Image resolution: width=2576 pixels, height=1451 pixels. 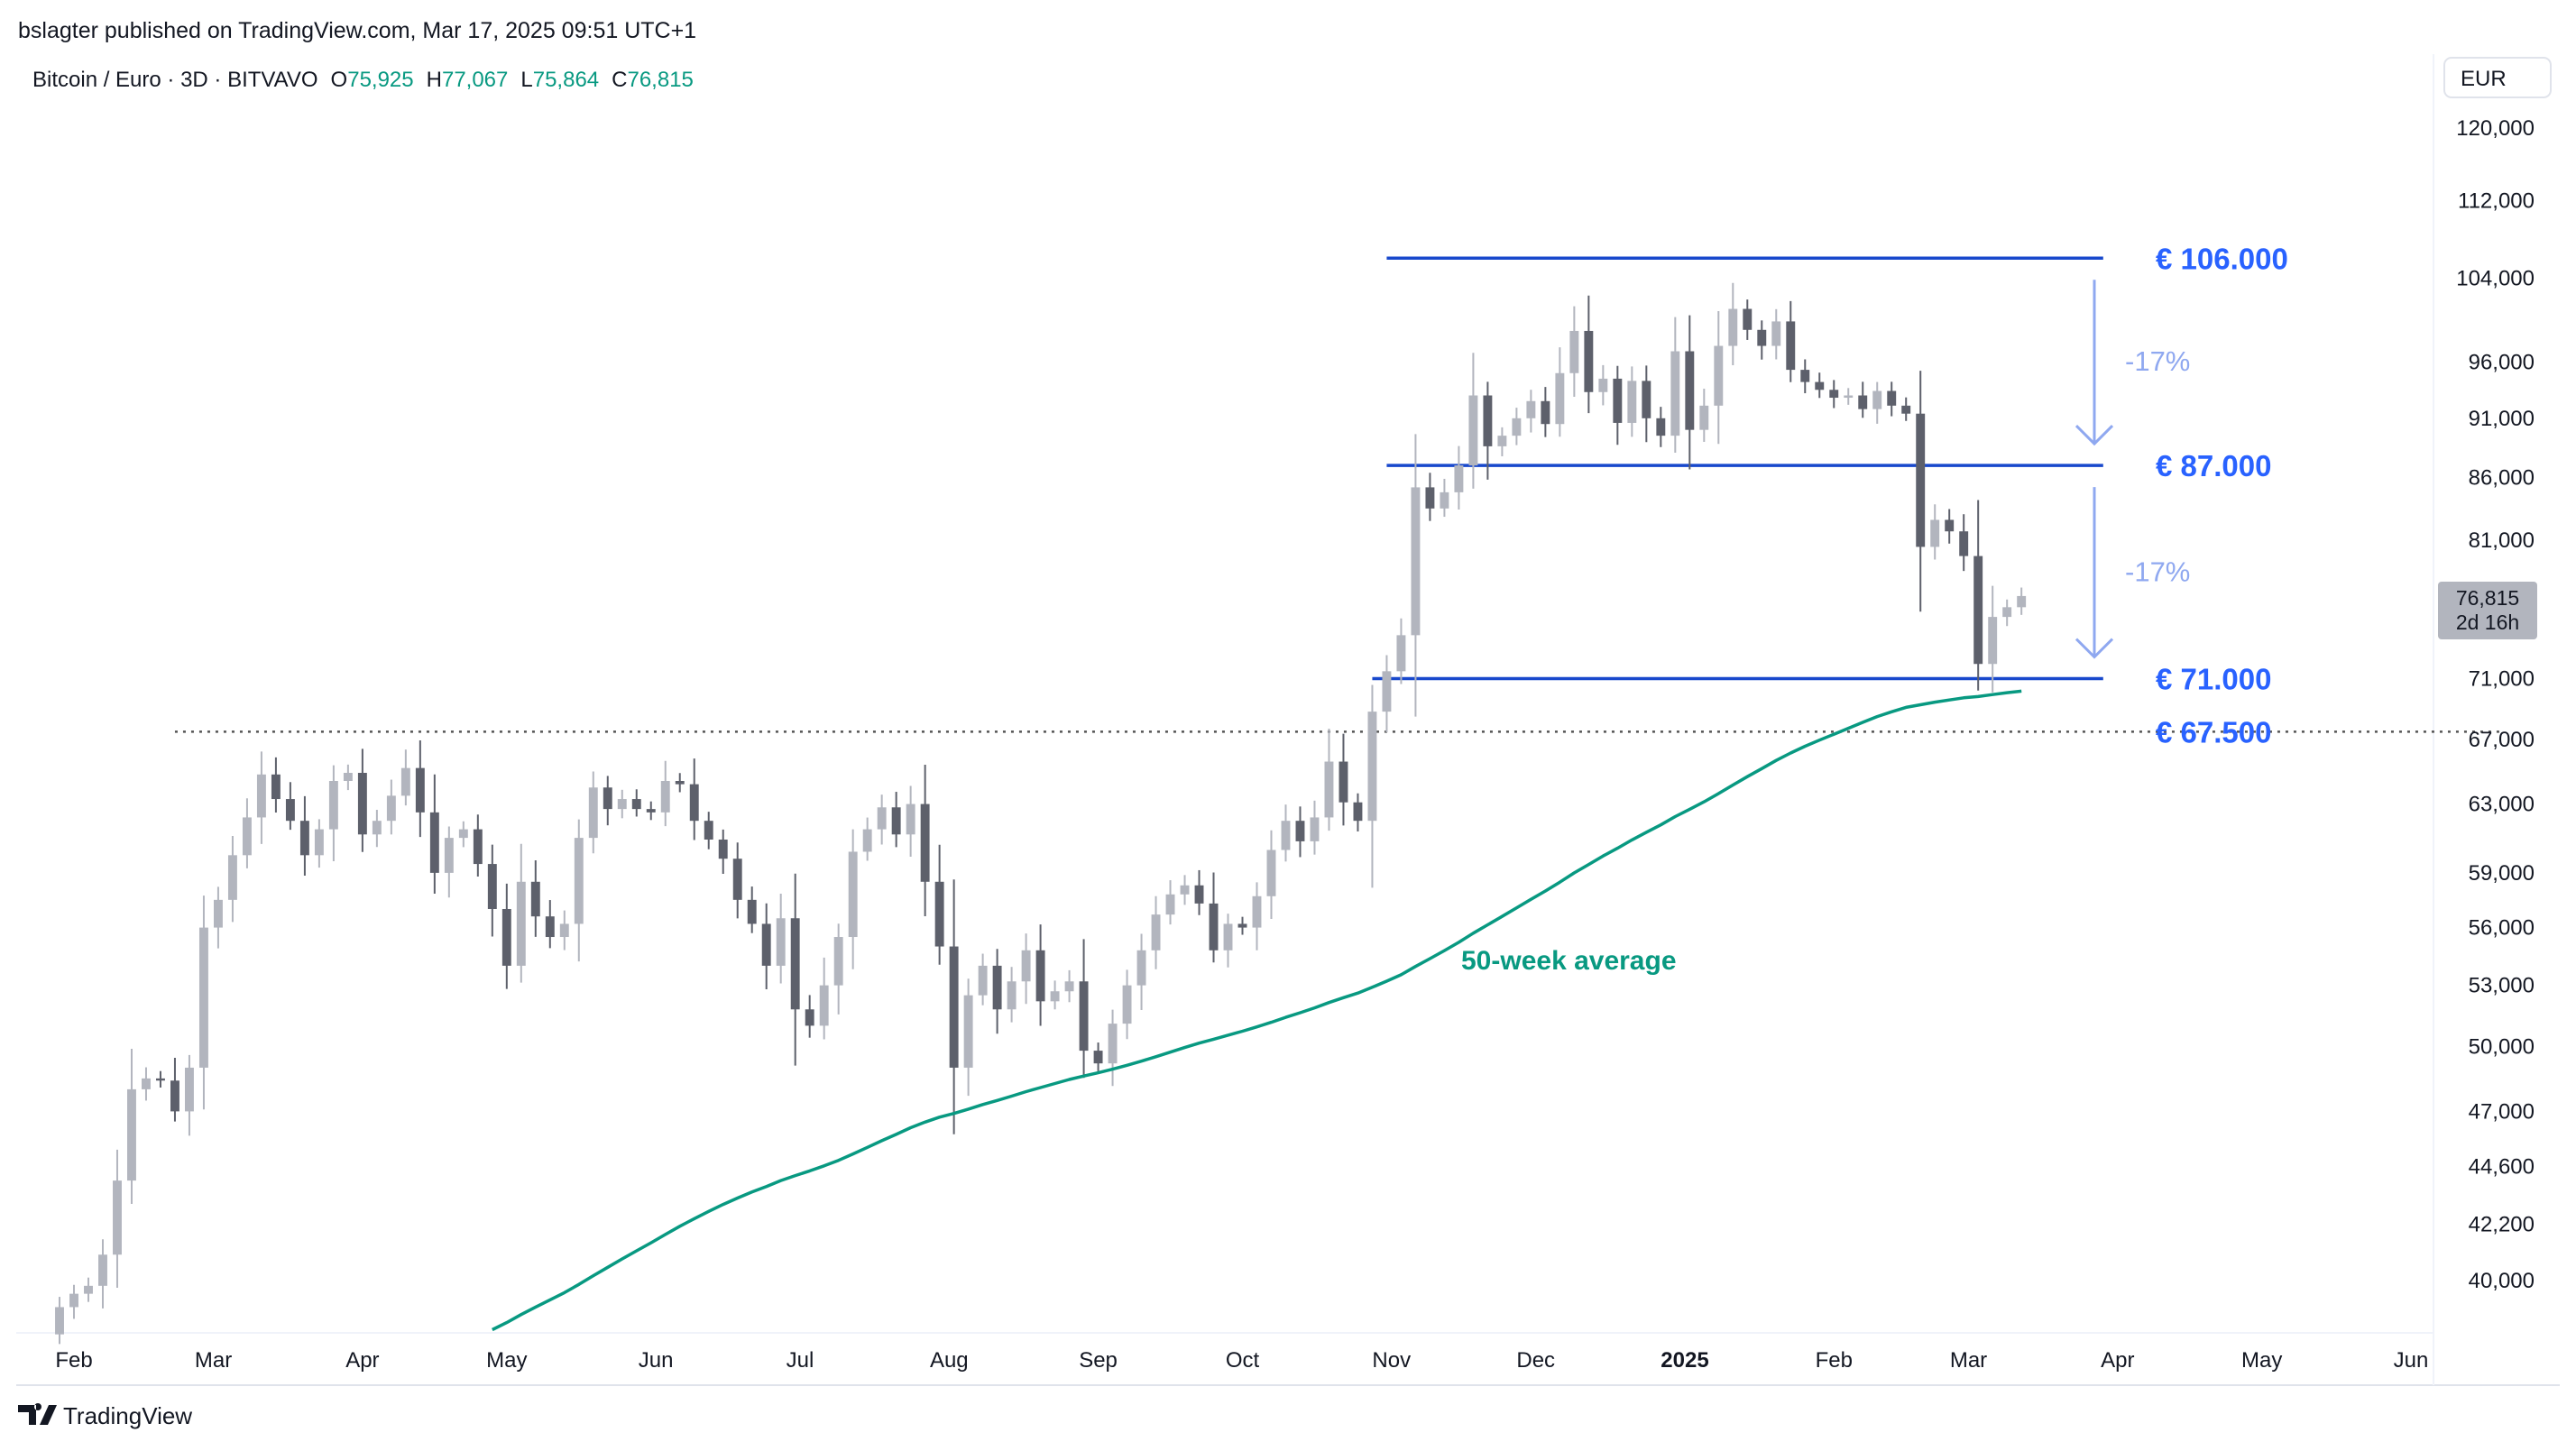 I want to click on y-tick-label: 67,000, so click(x=2502, y=740).